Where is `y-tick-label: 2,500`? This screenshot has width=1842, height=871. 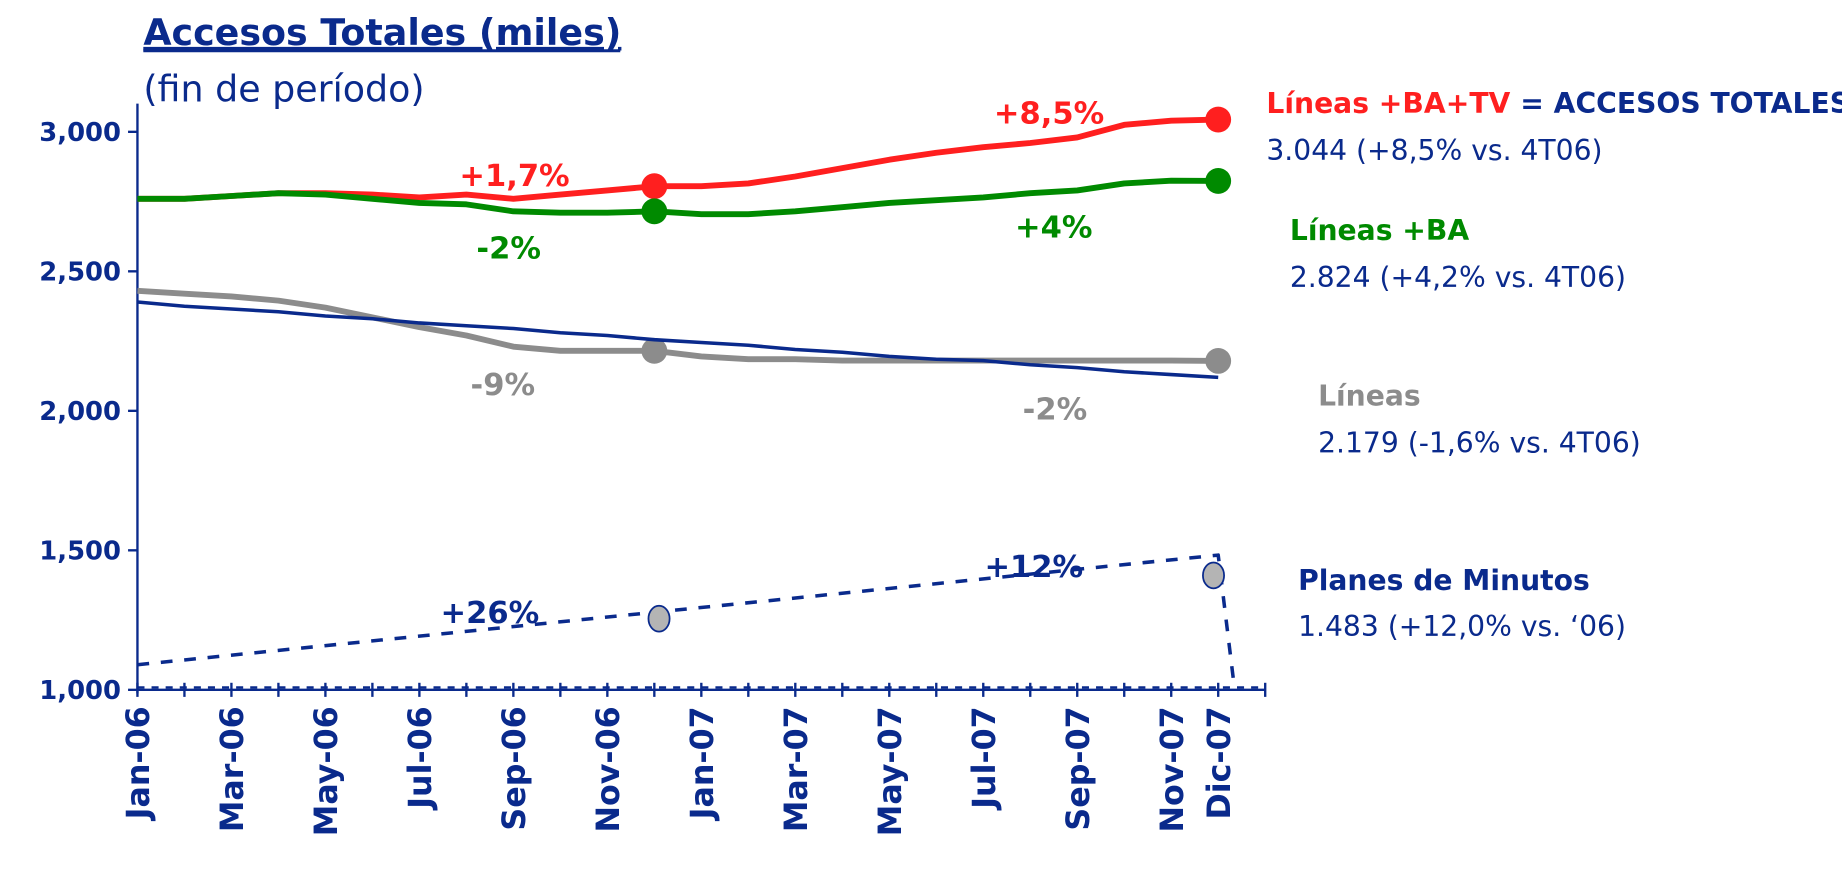
y-tick-label: 2,500 is located at coordinates (80, 273).